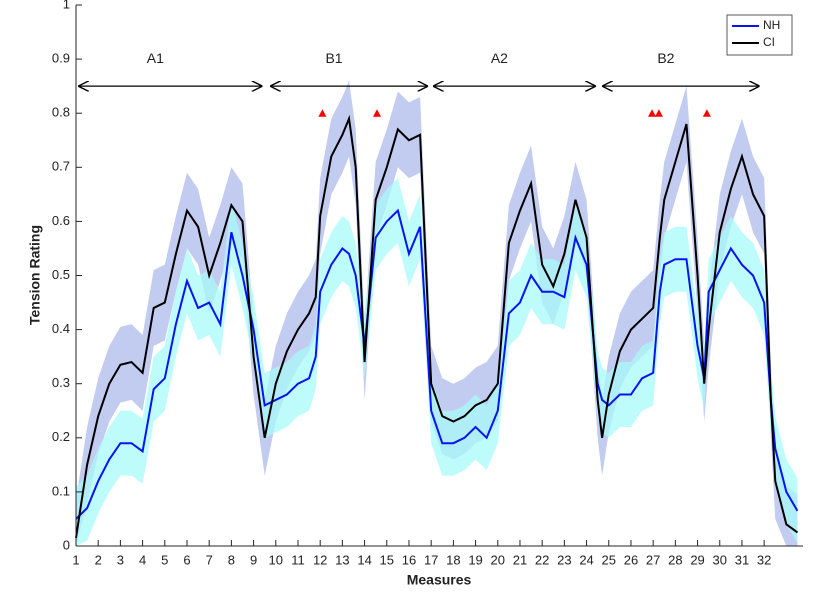 The width and height of the screenshot is (834, 605). I want to click on y-tick-label: 0.1, so click(61, 490).